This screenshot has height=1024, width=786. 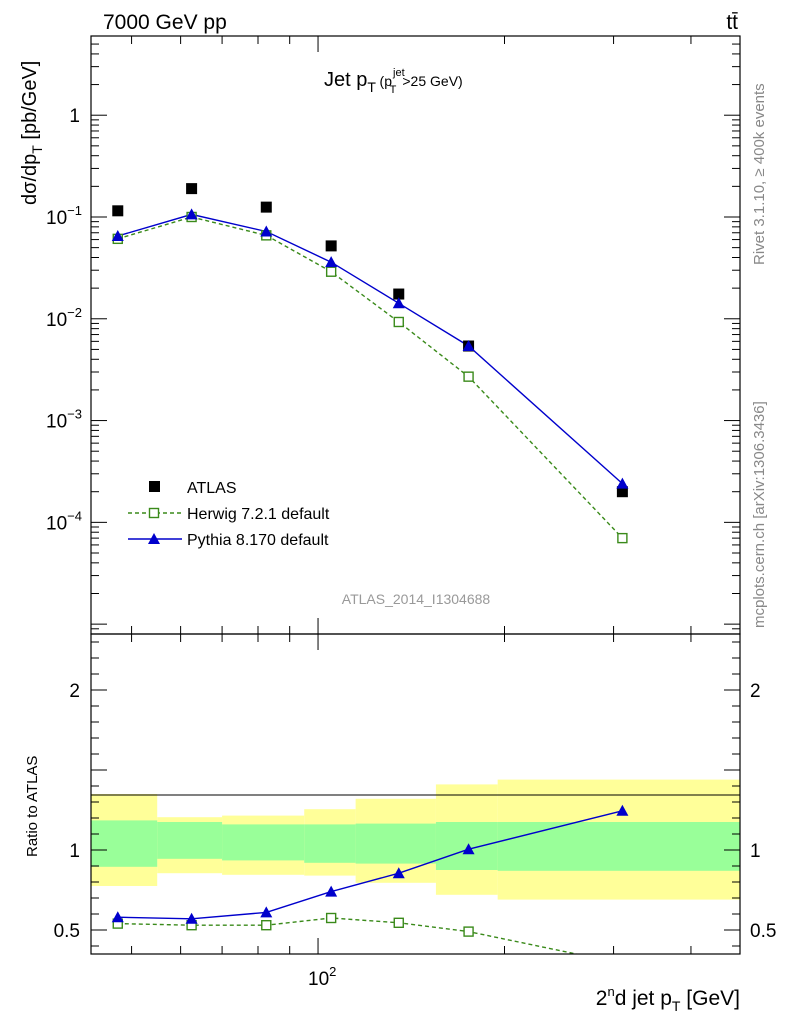 I want to click on legend-herwig-marker, so click(x=154, y=513).